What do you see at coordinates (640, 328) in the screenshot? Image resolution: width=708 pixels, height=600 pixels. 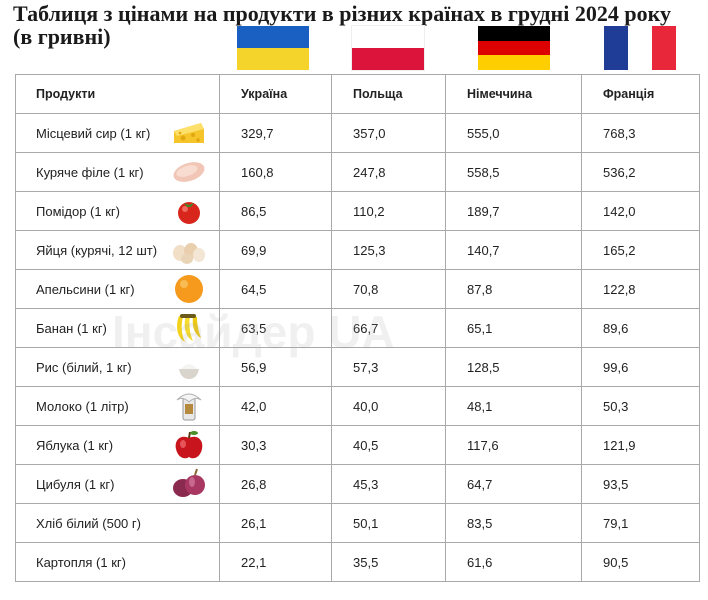 I see `price-cell-france: 89,6` at bounding box center [640, 328].